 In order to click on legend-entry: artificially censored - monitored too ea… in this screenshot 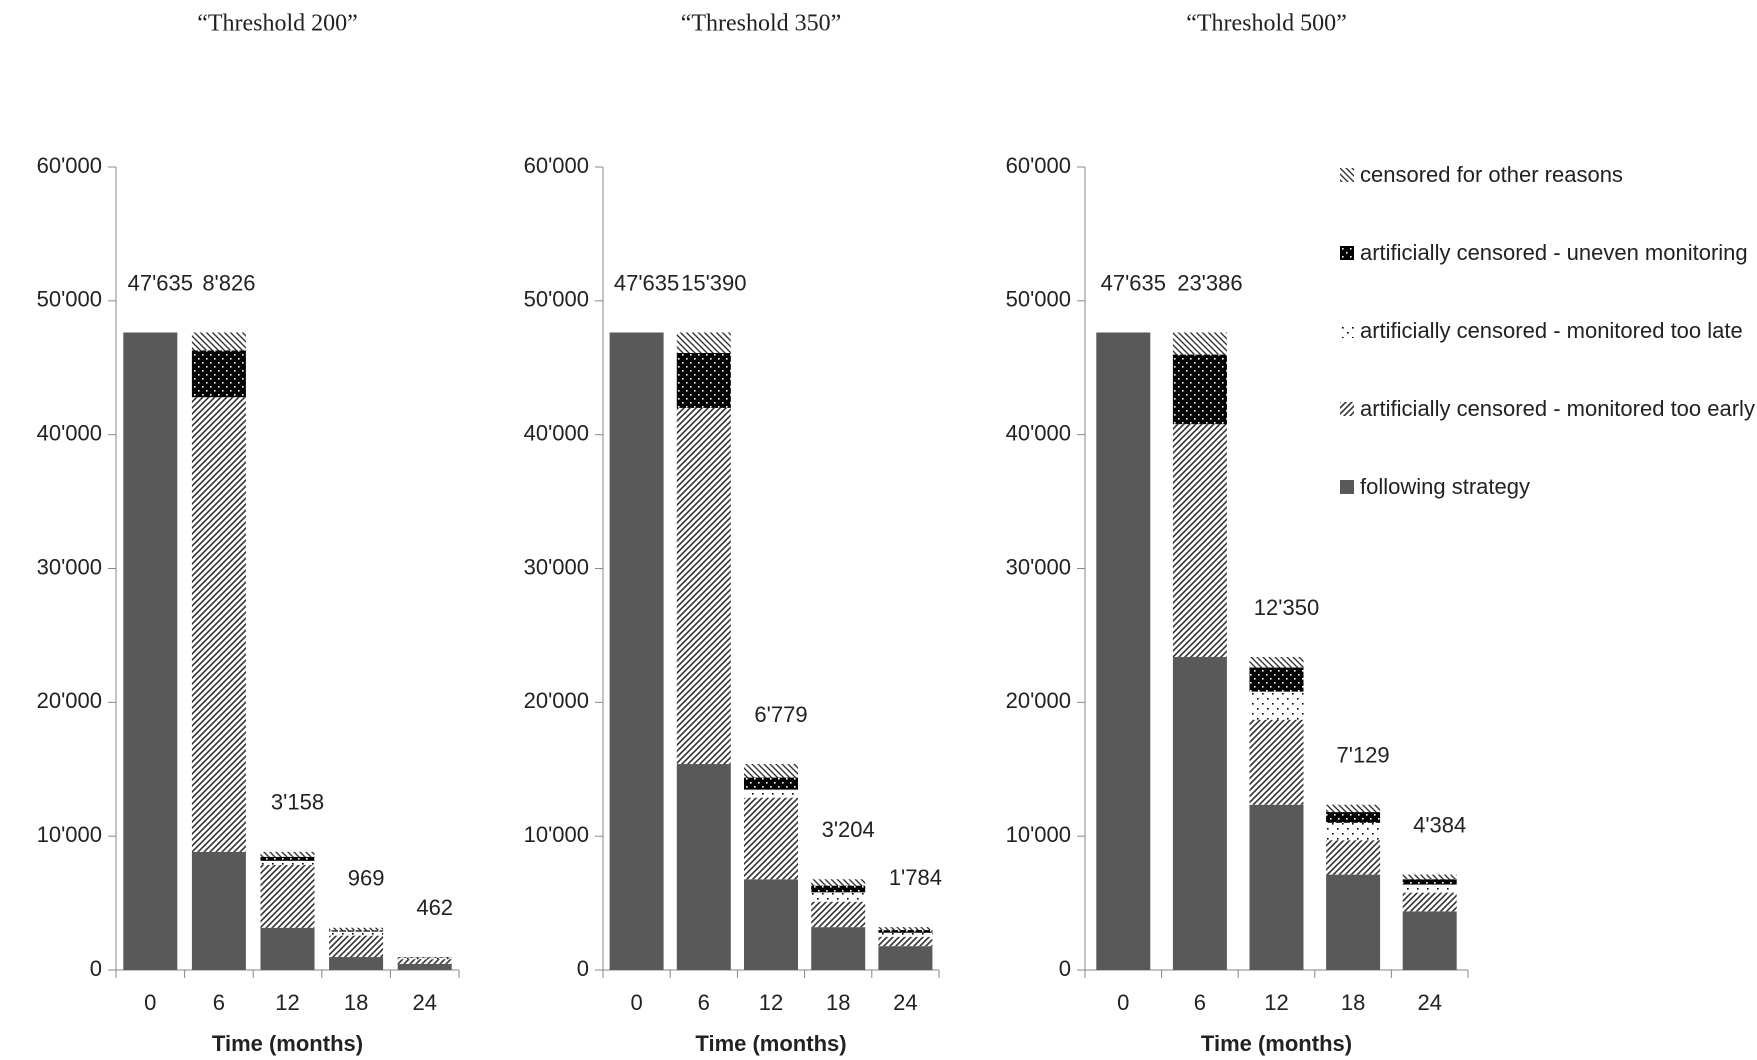, I will do `click(1547, 409)`.